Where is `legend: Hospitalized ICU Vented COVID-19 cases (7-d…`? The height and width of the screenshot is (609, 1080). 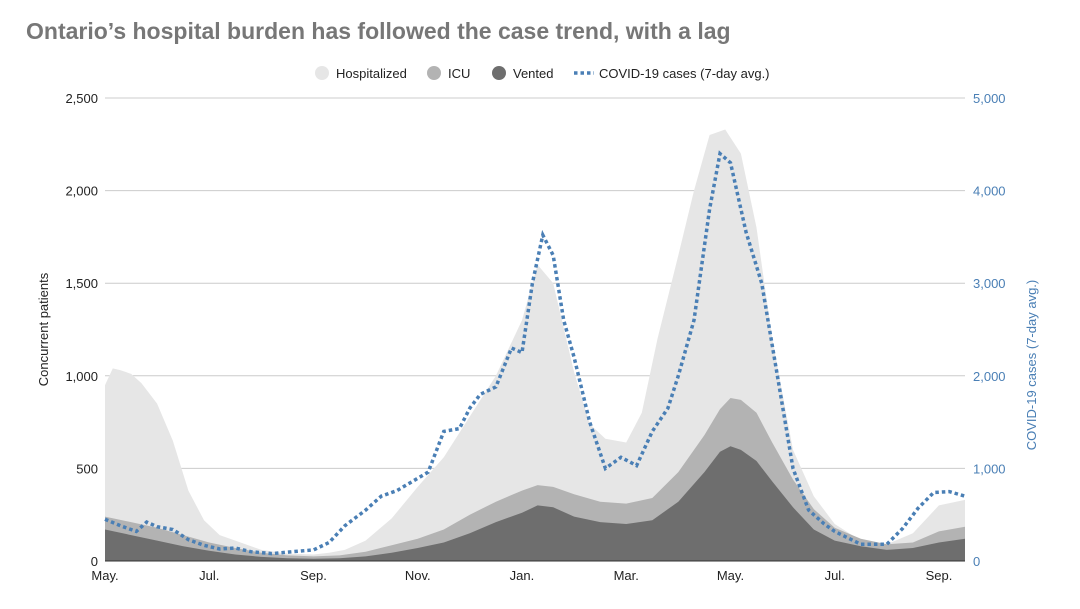
legend: Hospitalized ICU Vented COVID-19 cases (7-d… is located at coordinates (542, 73).